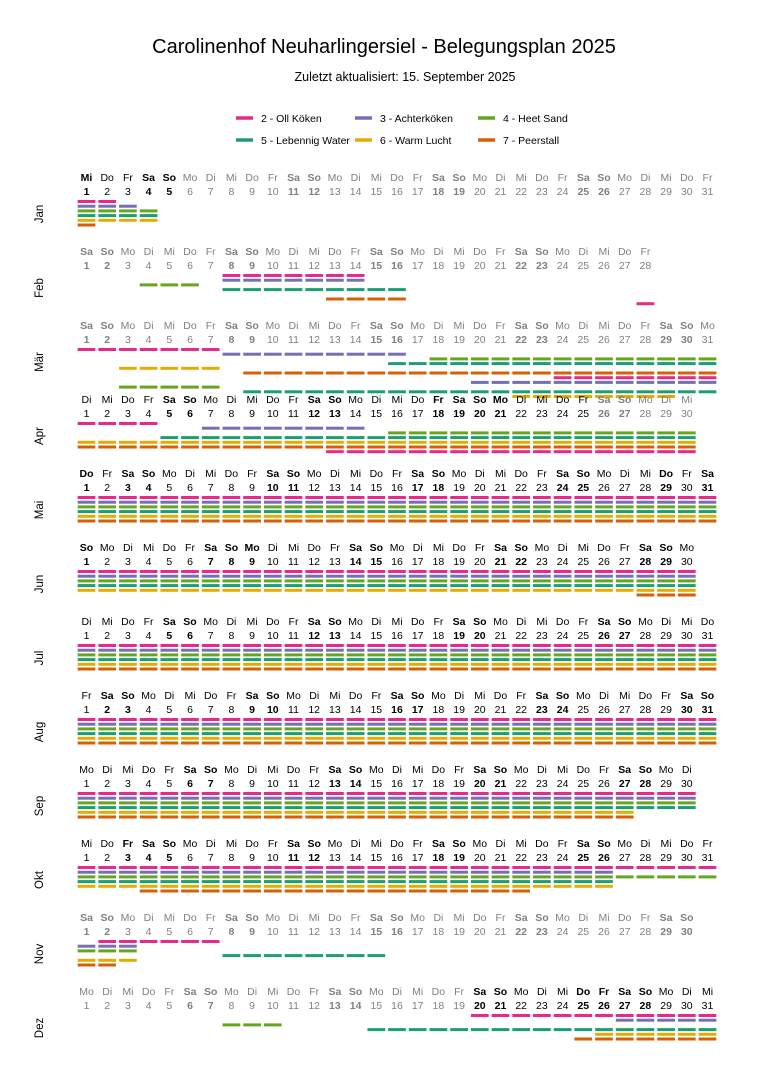 This screenshot has width=768, height=1086. What do you see at coordinates (563, 932) in the screenshot?
I see `day-number-label: 24` at bounding box center [563, 932].